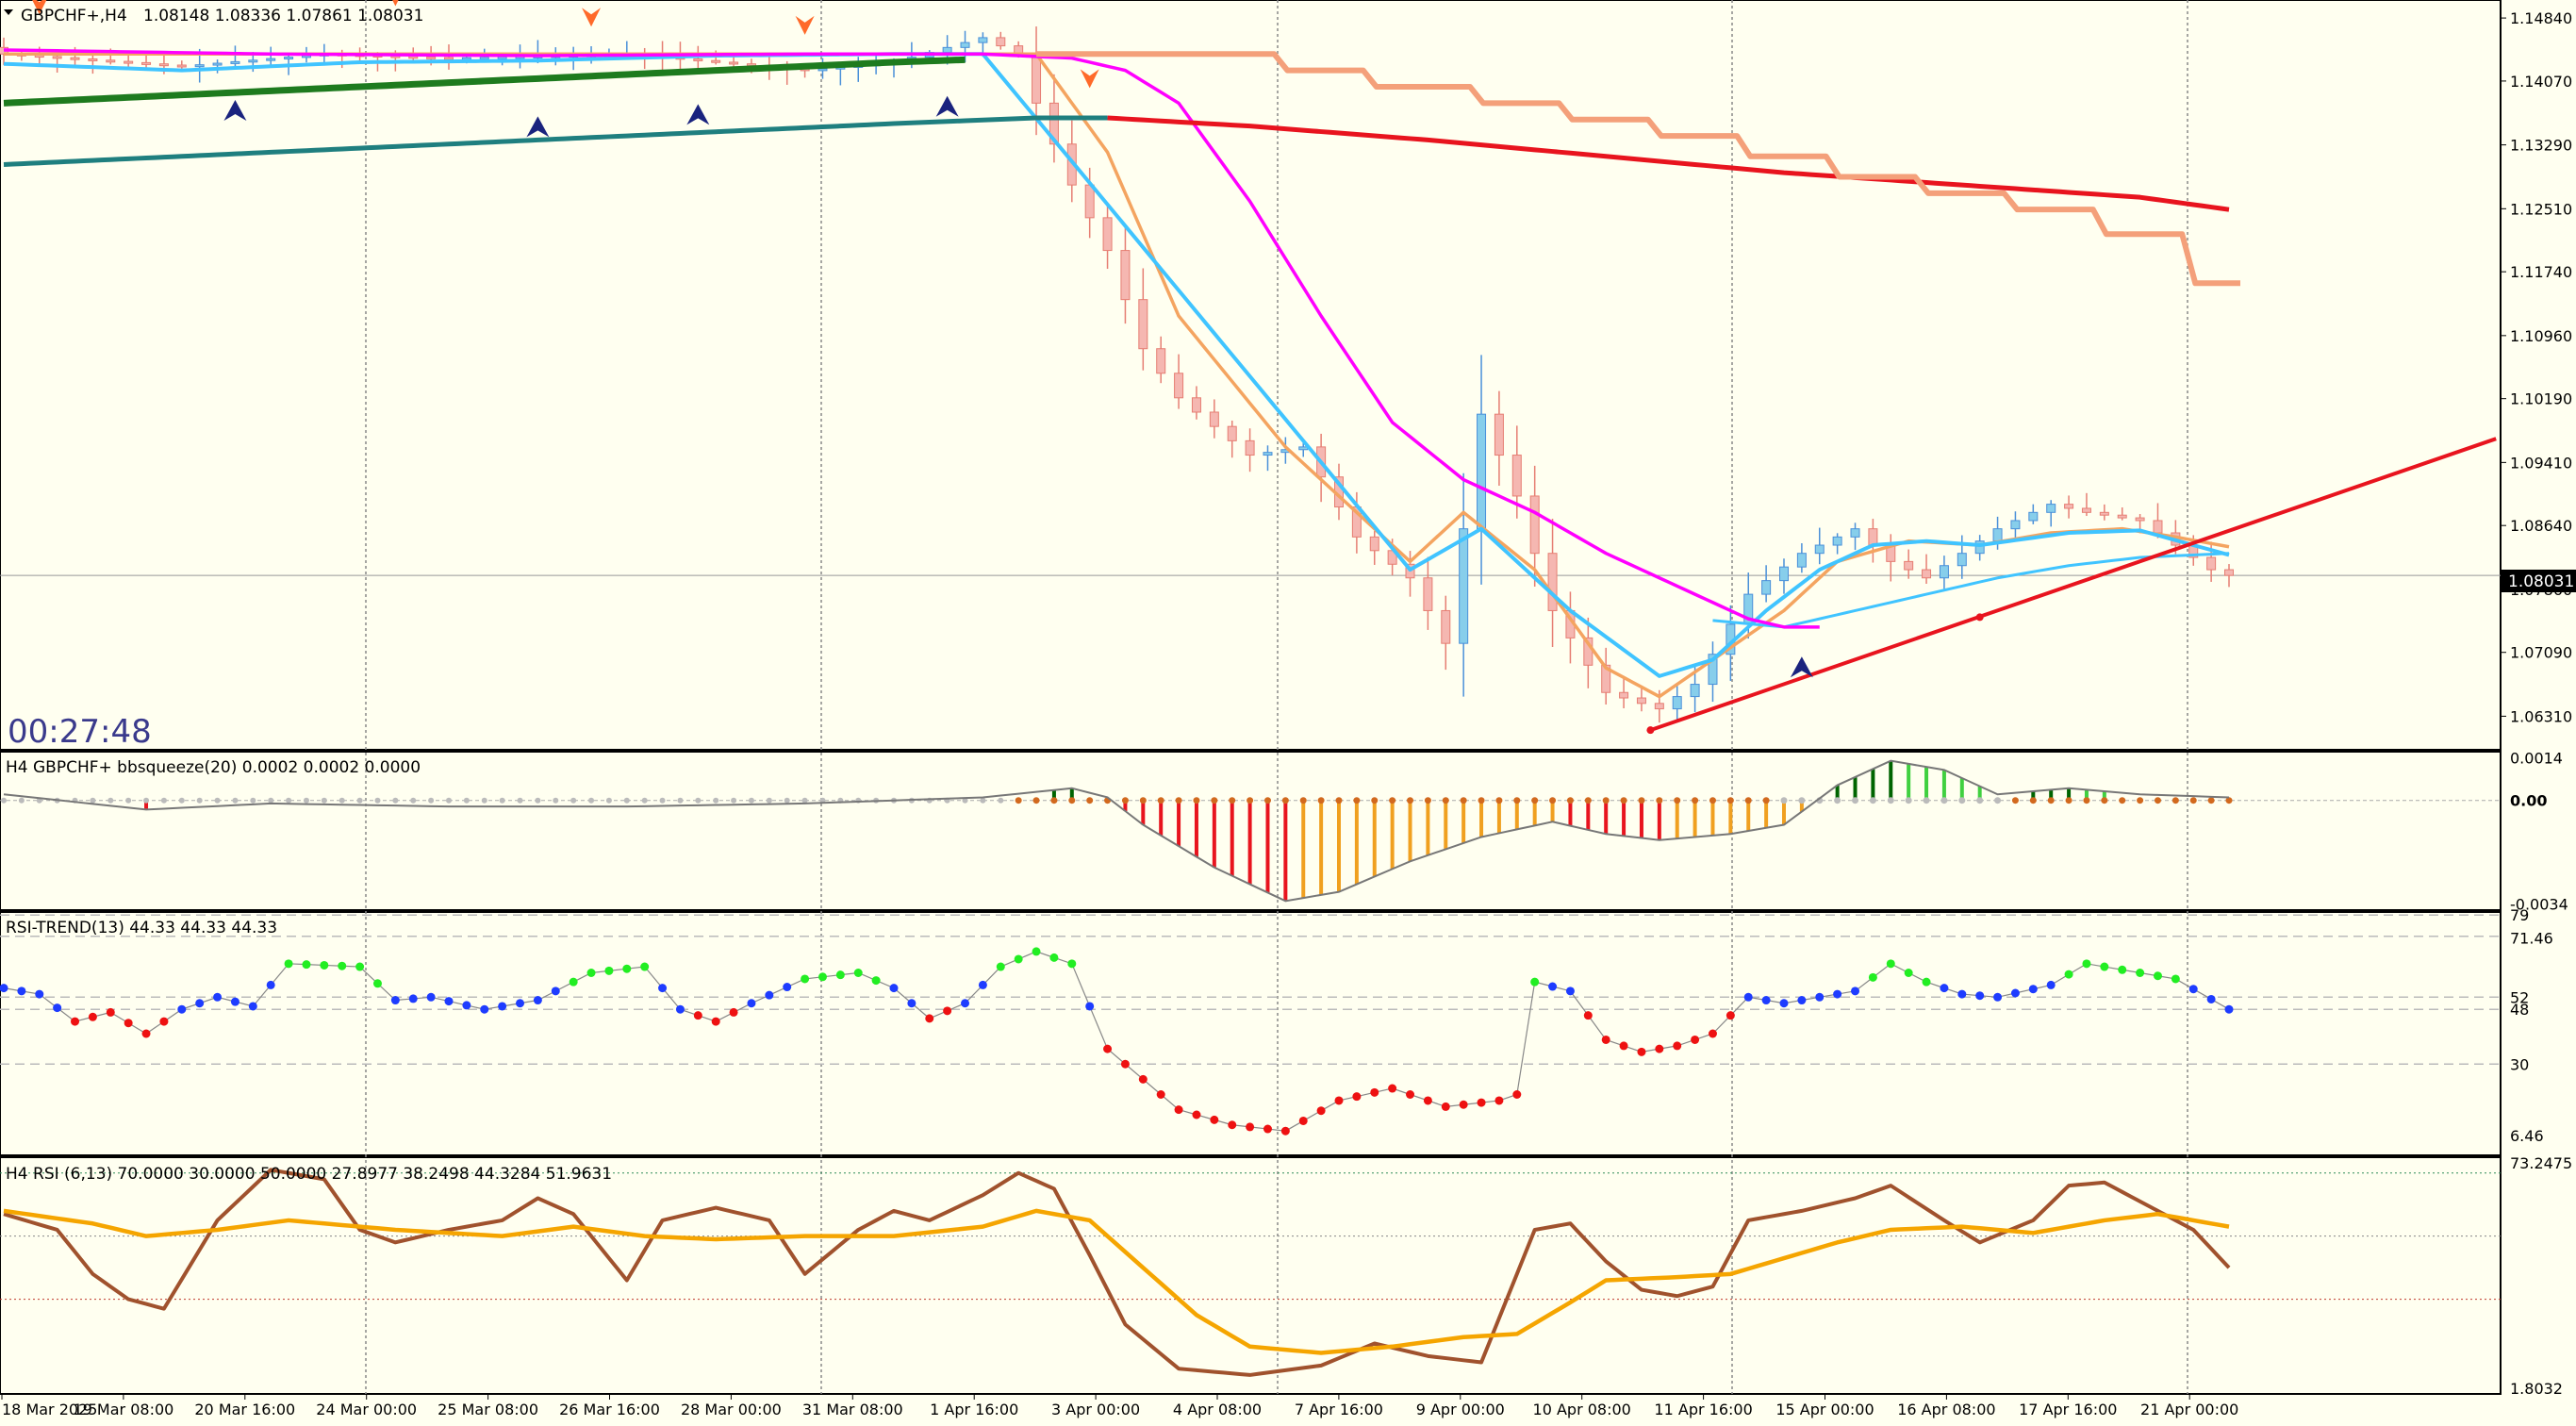 This screenshot has width=2576, height=1426. What do you see at coordinates (2073, 585) in the screenshot?
I see `trendline` at bounding box center [2073, 585].